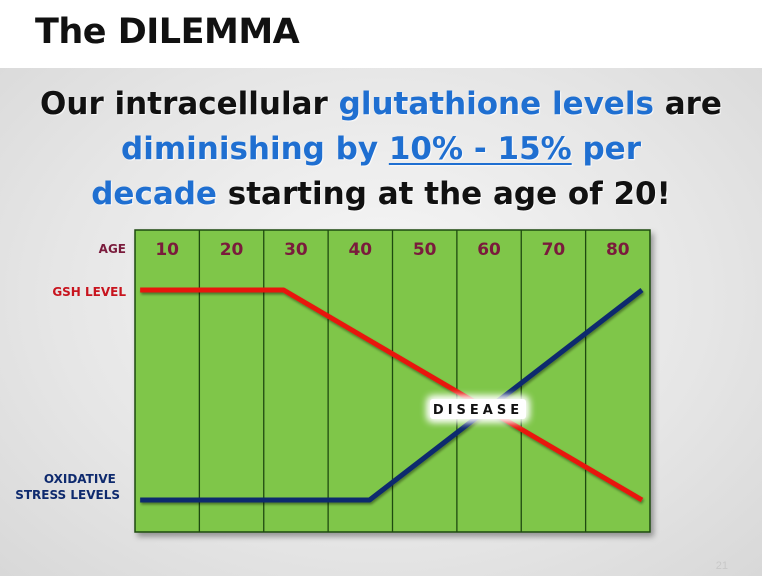 This screenshot has width=762, height=576. What do you see at coordinates (154, 194) in the screenshot?
I see `headline-highlight: decade` at bounding box center [154, 194].